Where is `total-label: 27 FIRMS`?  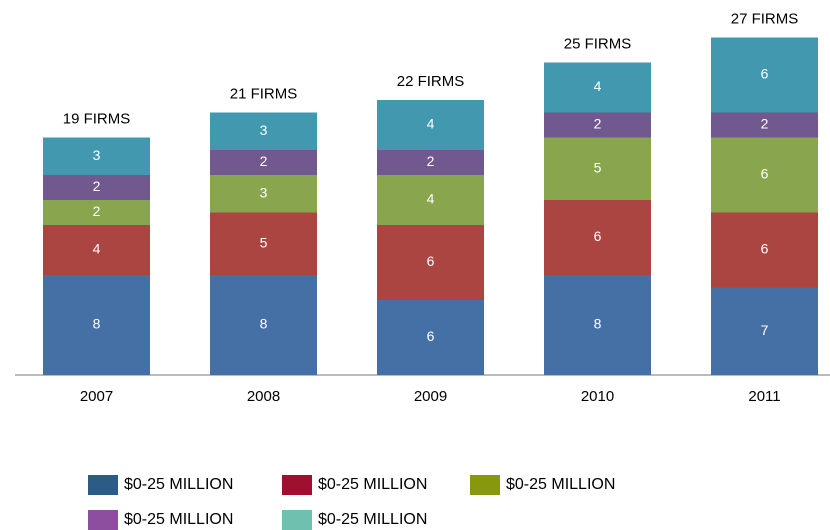 total-label: 27 FIRMS is located at coordinates (765, 18).